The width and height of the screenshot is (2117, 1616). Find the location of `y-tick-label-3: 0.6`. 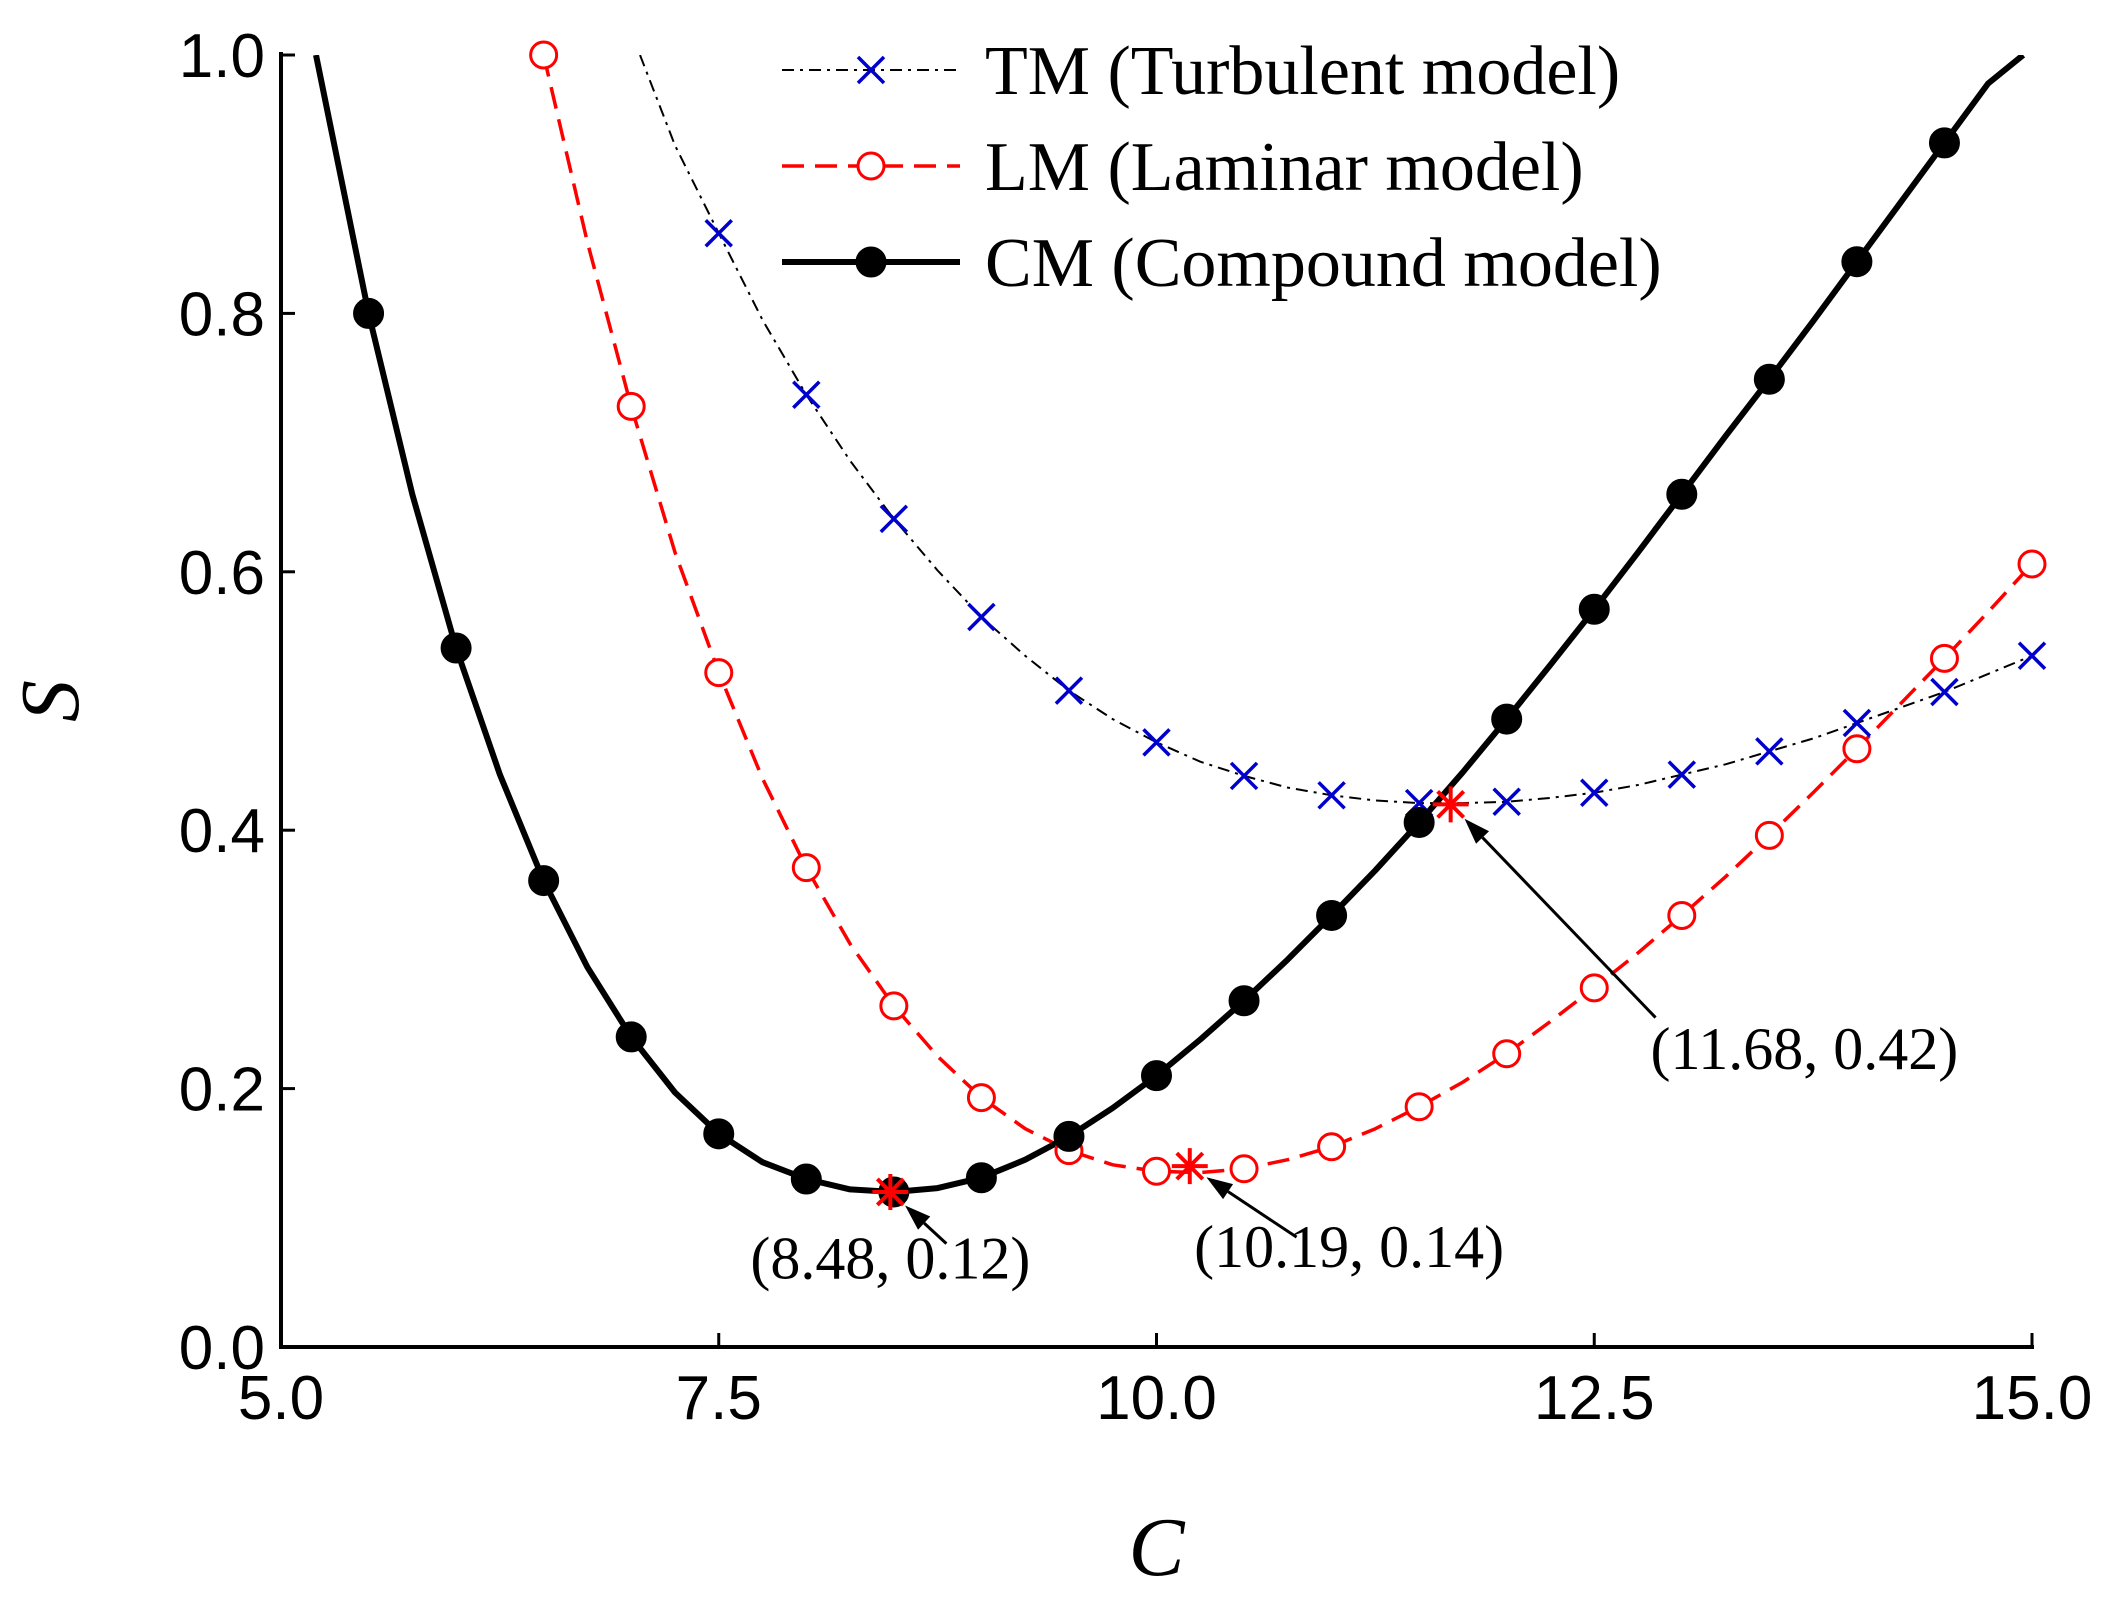

y-tick-label-3: 0.6 is located at coordinates (222, 573).